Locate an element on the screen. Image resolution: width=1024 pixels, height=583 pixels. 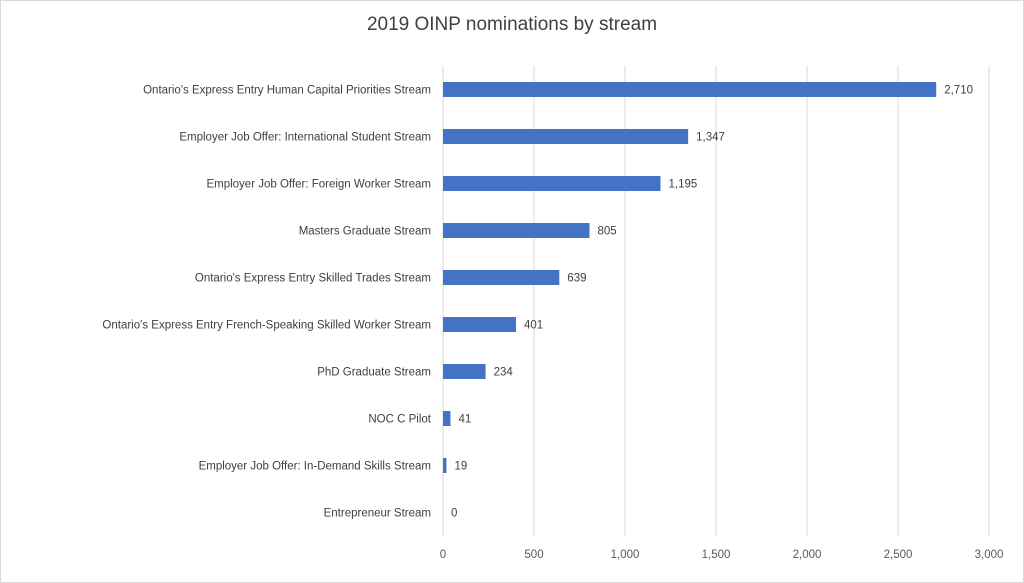
data-label: 805 is located at coordinates (607, 232).